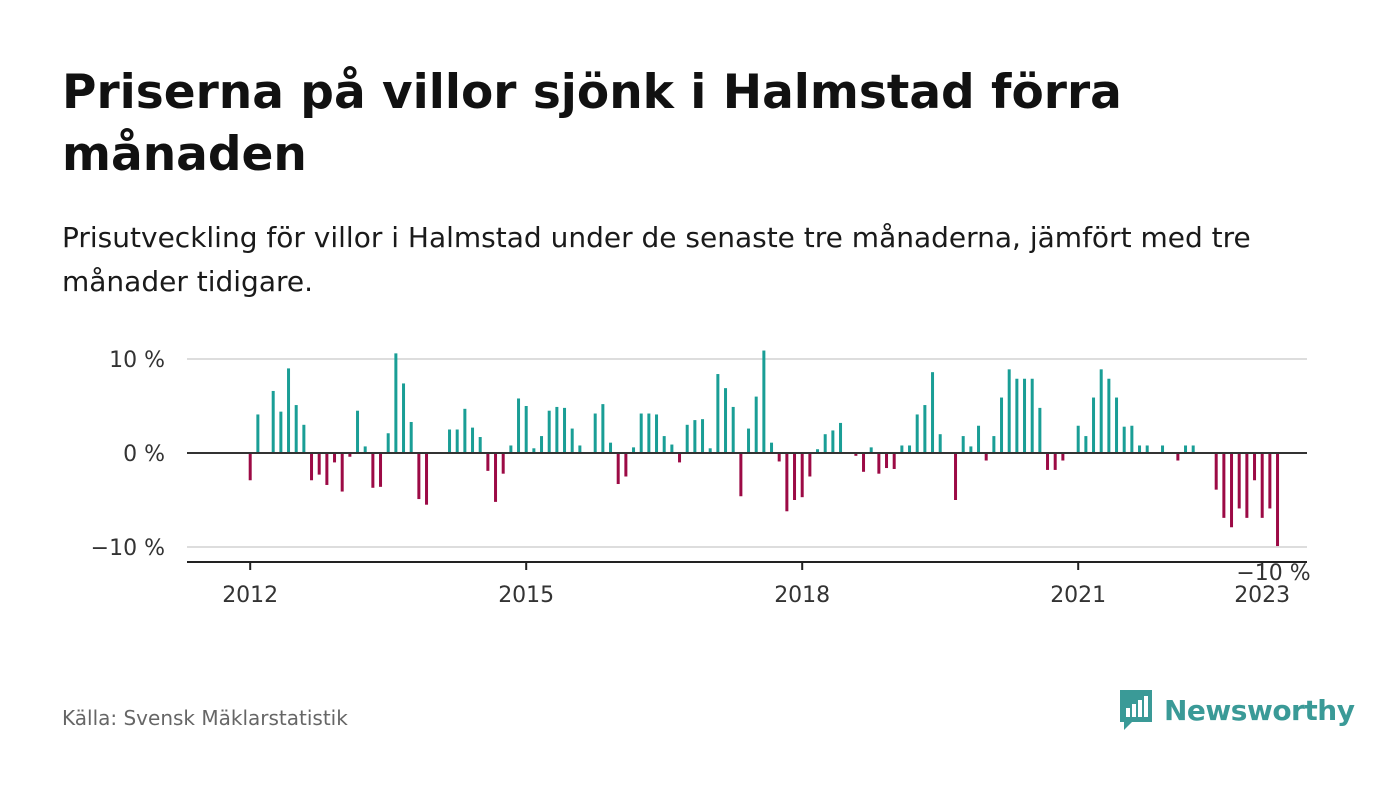 Image resolution: width=1400 pixels, height=794 pixels. I want to click on x-tick-label: 2023, so click(1262, 595).